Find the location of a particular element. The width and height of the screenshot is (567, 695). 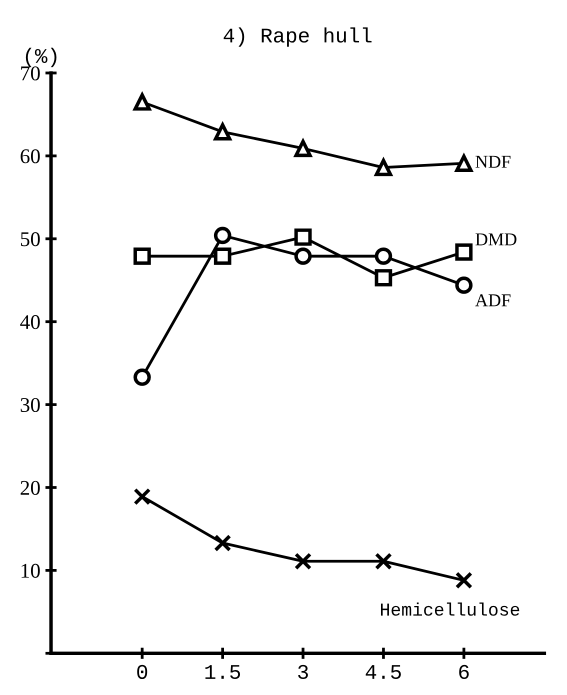

x-tick-label: 6 is located at coordinates (464, 672).